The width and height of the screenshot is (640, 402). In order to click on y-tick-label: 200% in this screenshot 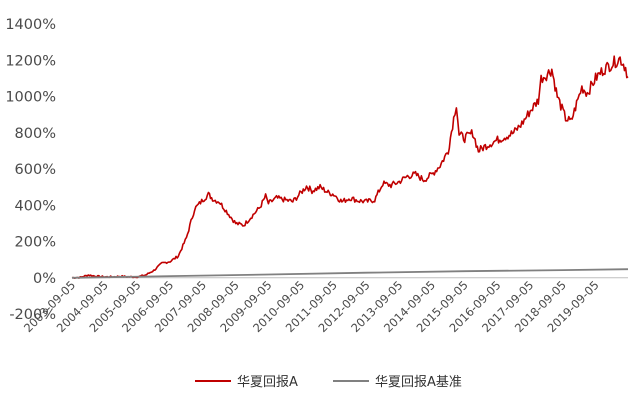, I will do `click(35, 243)`.